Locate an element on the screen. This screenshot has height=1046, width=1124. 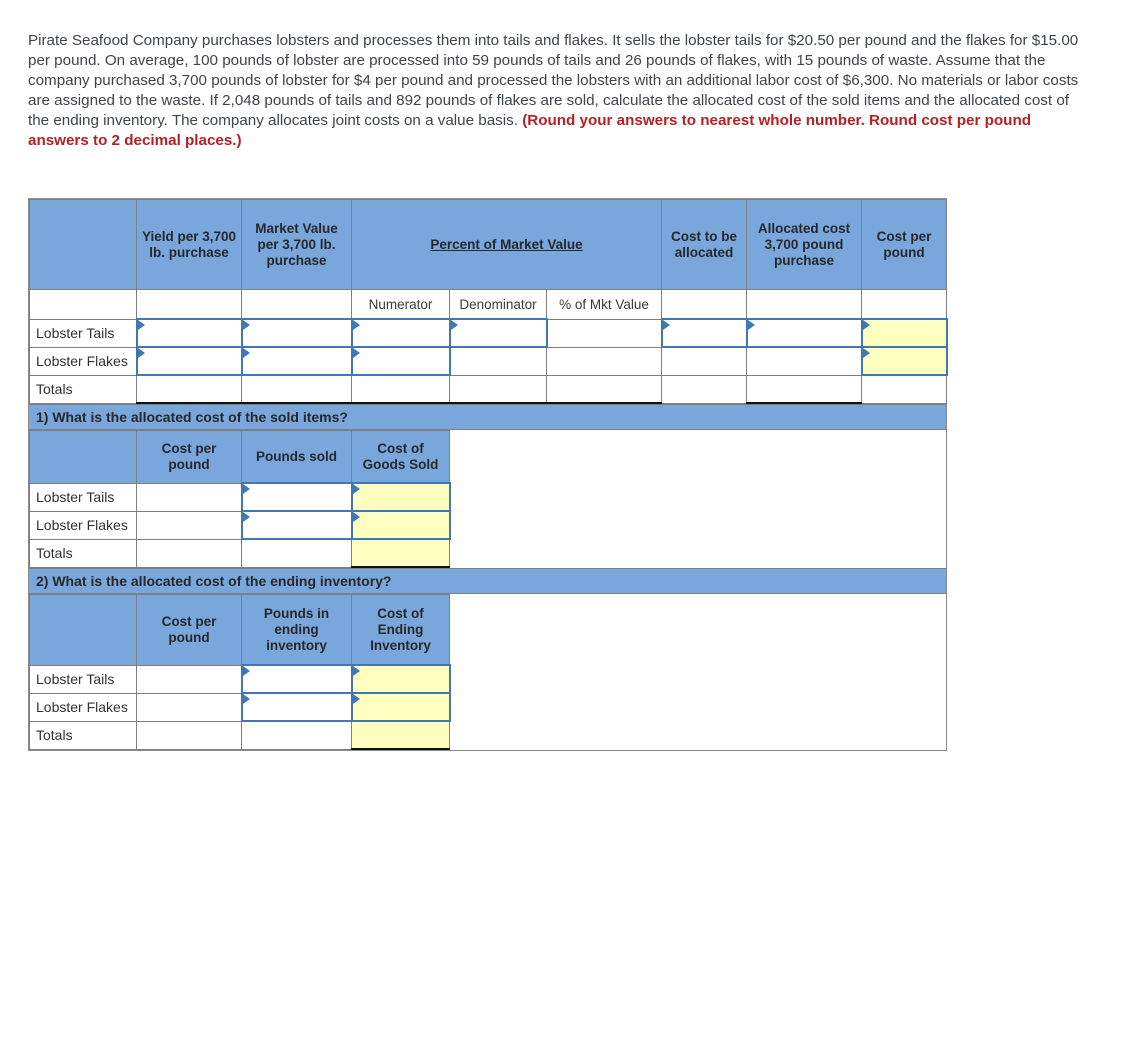
q2-tails-cost-per-pound-cell is located at coordinates (189, 679).